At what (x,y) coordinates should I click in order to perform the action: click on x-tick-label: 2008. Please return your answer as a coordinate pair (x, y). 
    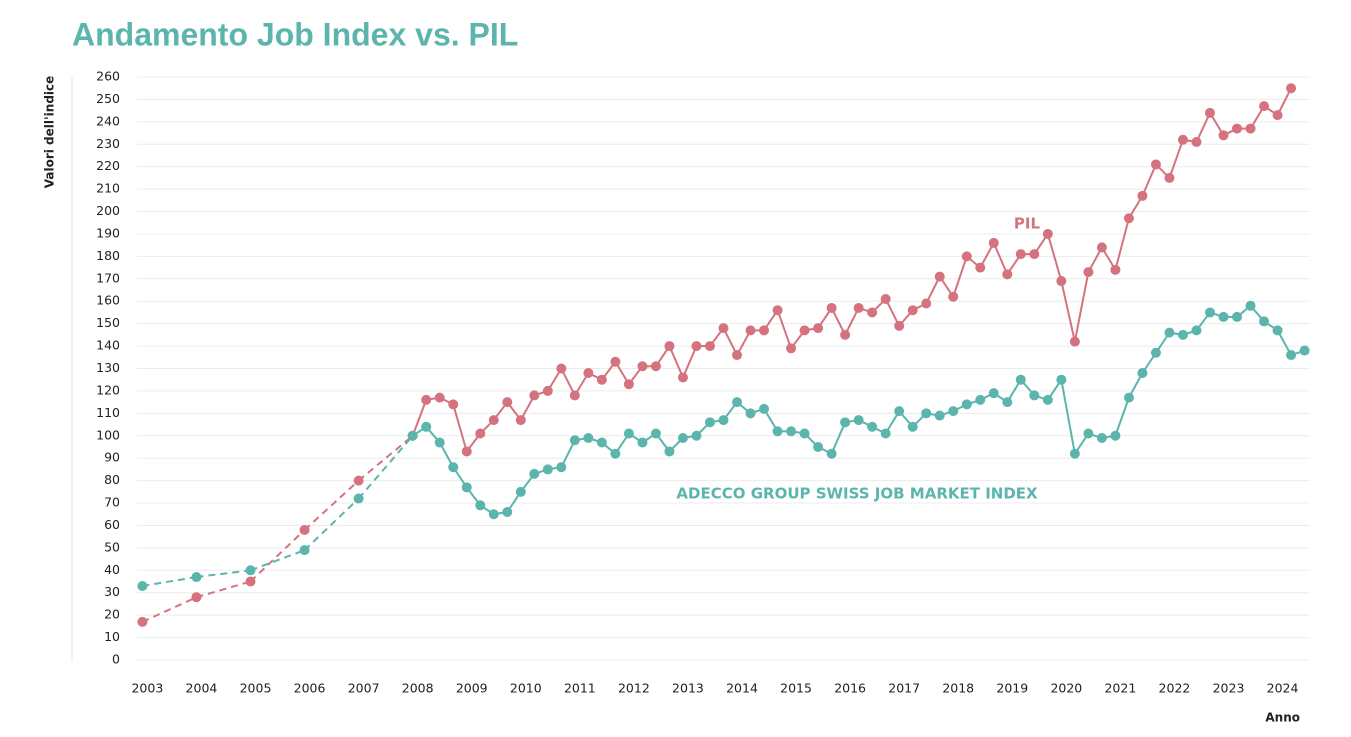
    Looking at the image, I should click on (418, 688).